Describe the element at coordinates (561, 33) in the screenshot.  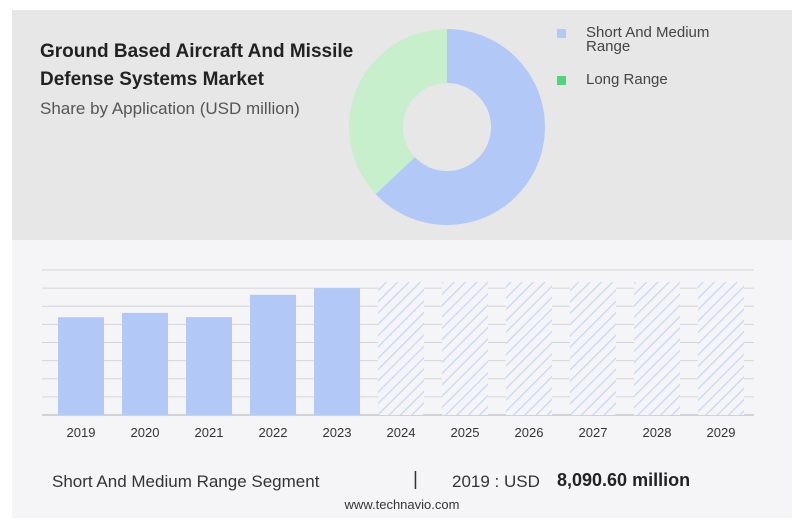
I see `legend-swatch-short-medium` at that location.